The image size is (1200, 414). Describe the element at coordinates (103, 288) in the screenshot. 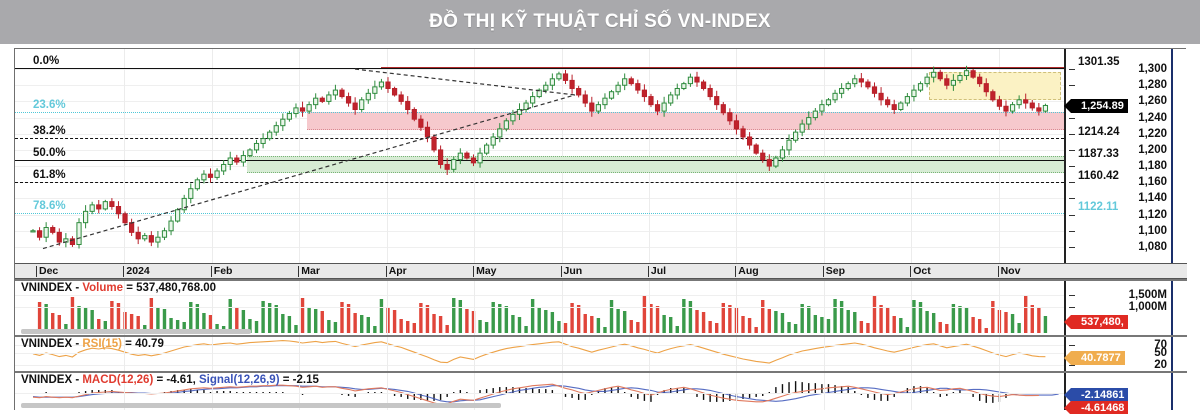

I see `volume-header-key: Volume` at that location.